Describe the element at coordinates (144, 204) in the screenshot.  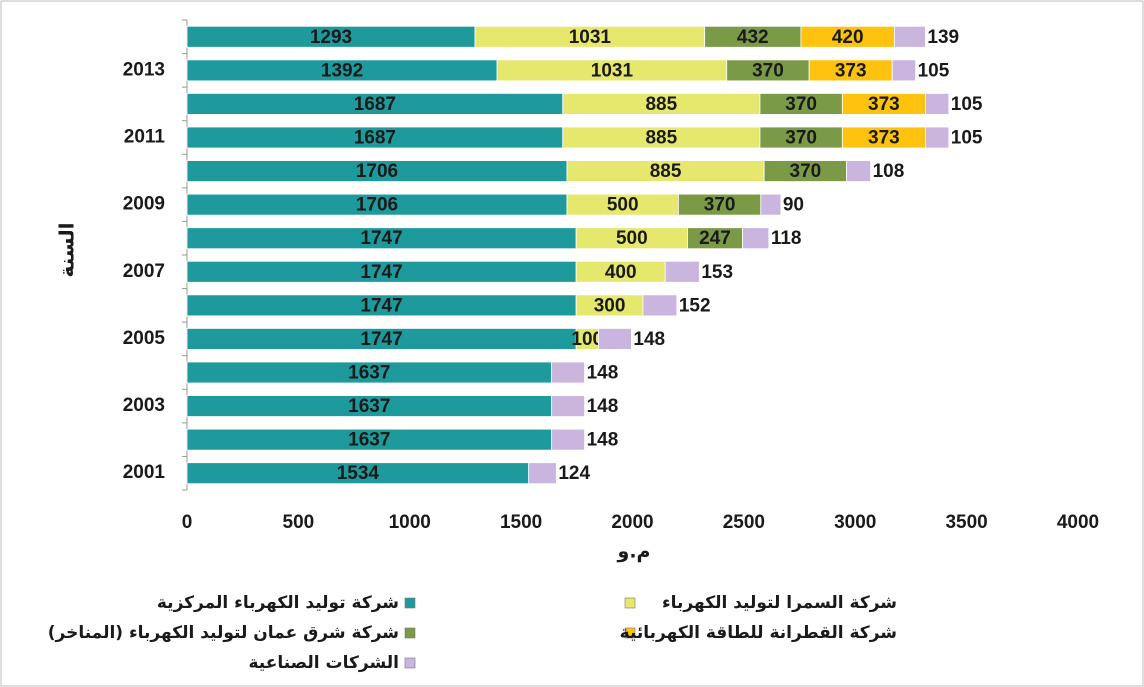
I see `y-tick-label: 2009` at that location.